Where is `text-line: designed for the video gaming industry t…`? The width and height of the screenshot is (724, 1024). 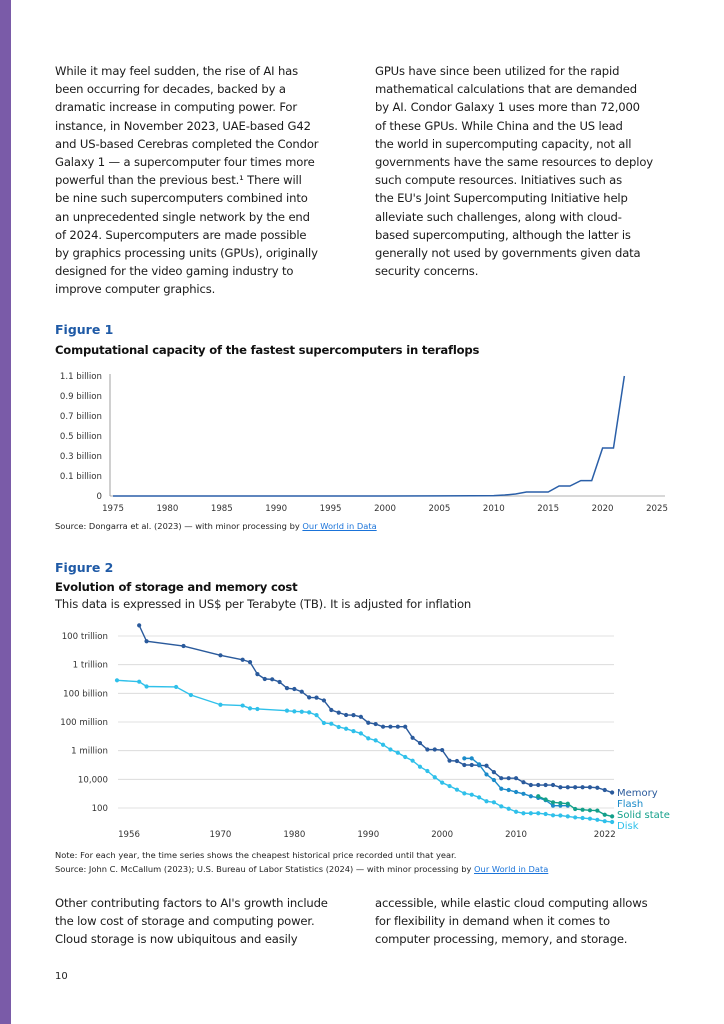
text-line: designed for the video gaming industry t… is located at coordinates (174, 271).